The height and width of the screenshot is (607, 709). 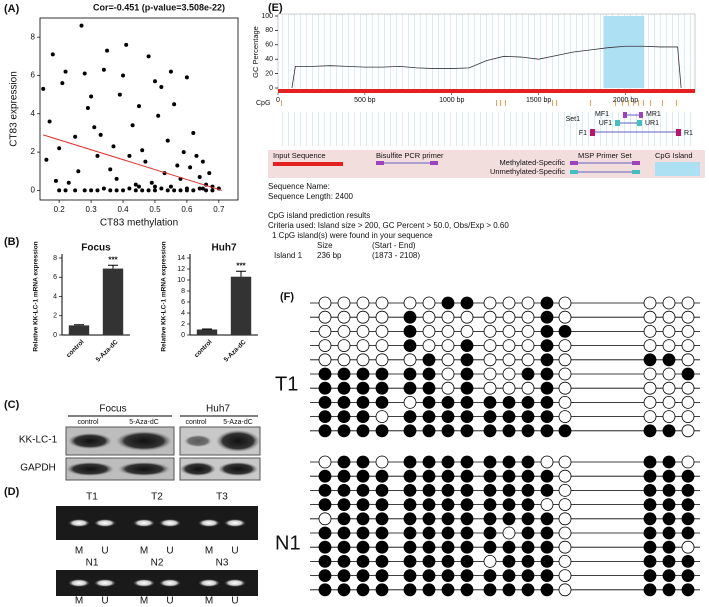 I want to click on x-tick-label: 5-Aza-dC, so click(x=235, y=350).